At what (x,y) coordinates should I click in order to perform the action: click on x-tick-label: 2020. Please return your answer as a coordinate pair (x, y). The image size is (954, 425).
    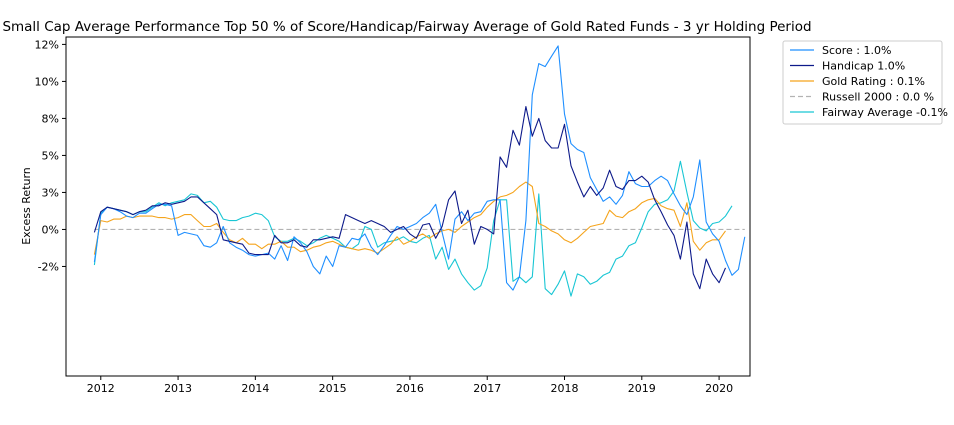
    Looking at the image, I should click on (719, 388).